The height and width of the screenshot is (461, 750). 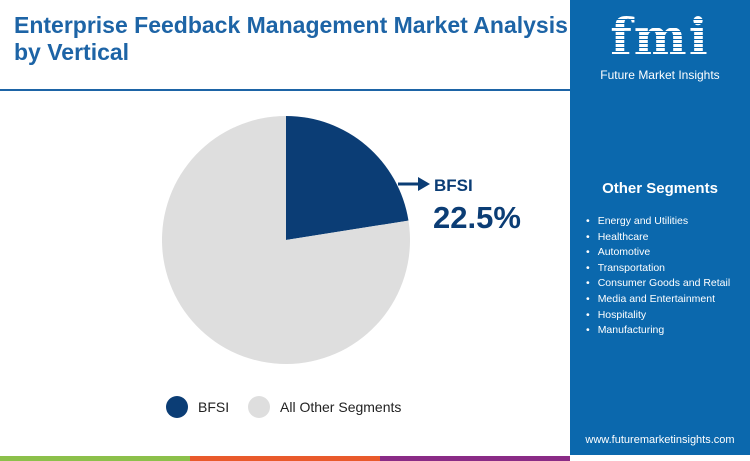 I want to click on legend-item-others: All Other Segments, so click(x=324, y=407).